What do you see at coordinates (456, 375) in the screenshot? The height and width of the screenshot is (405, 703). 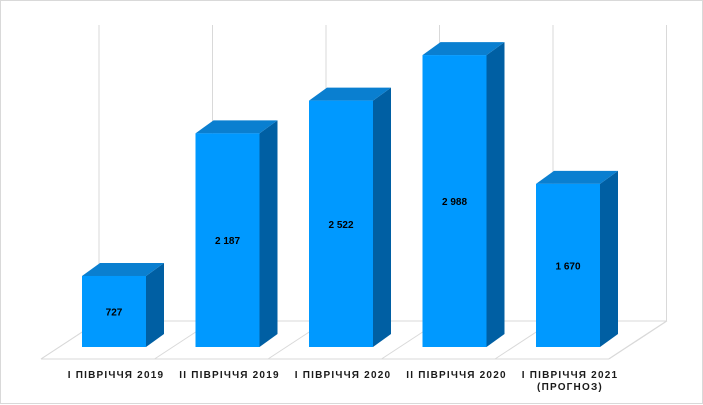 I see `category-label: ІІ ПІВРІЧЧЯ 2020` at bounding box center [456, 375].